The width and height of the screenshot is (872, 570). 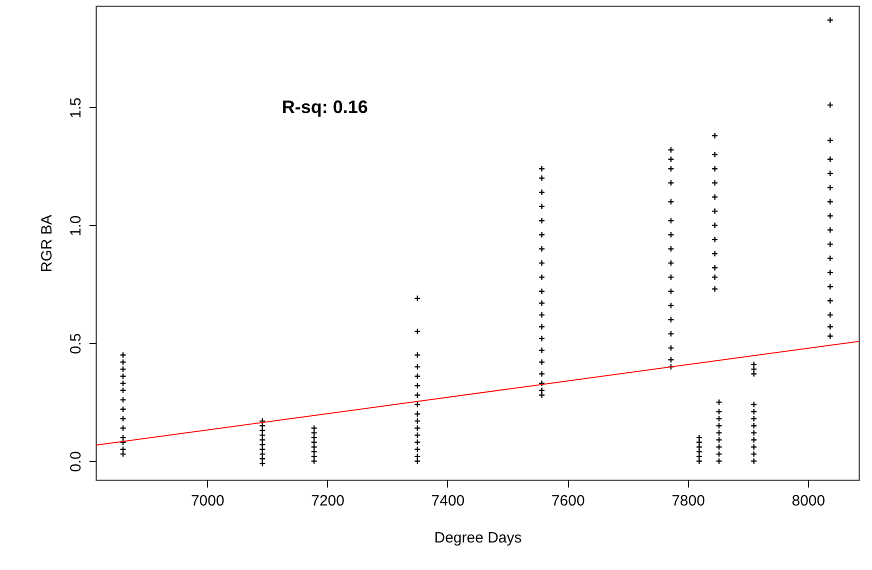 I want to click on x-axis-title: Degree Days, so click(x=478, y=538).